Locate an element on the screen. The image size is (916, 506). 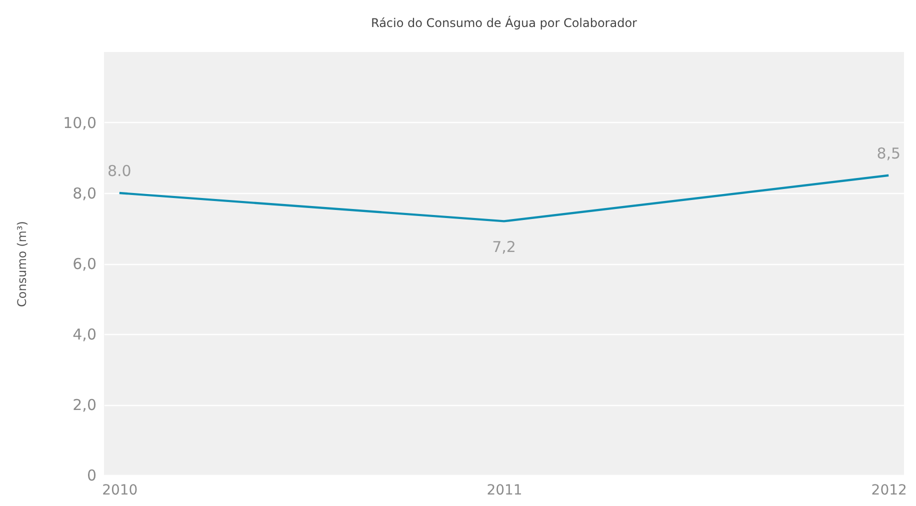
y-tick-label: 4,0 is located at coordinates (84, 335).